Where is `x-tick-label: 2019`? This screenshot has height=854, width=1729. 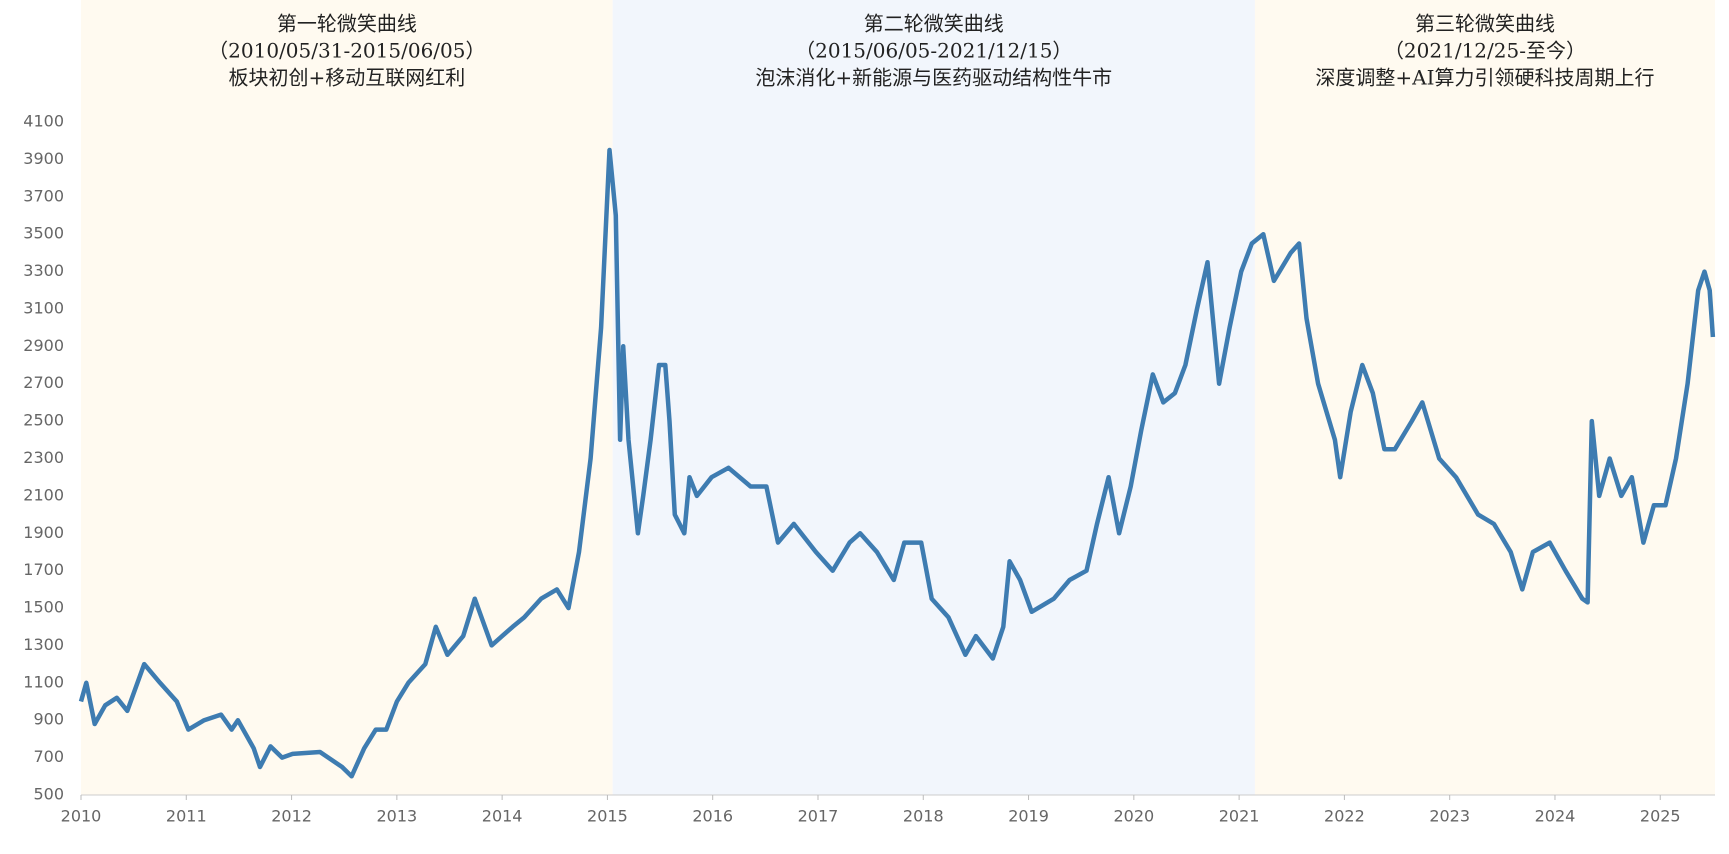 x-tick-label: 2019 is located at coordinates (1028, 816).